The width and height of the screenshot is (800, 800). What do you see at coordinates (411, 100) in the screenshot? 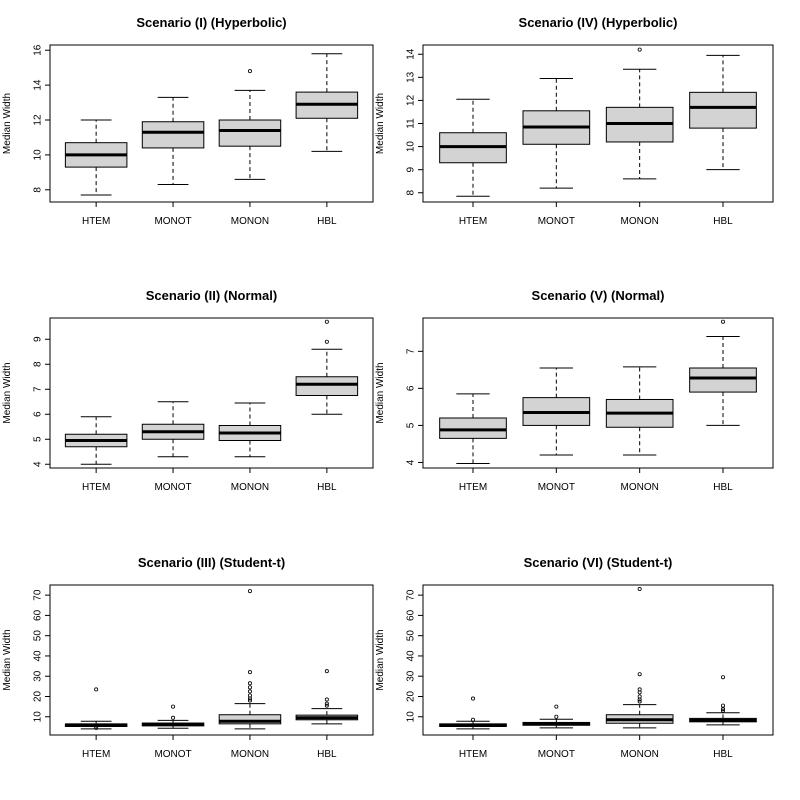
I see `y-tick-label: 12` at bounding box center [411, 100].